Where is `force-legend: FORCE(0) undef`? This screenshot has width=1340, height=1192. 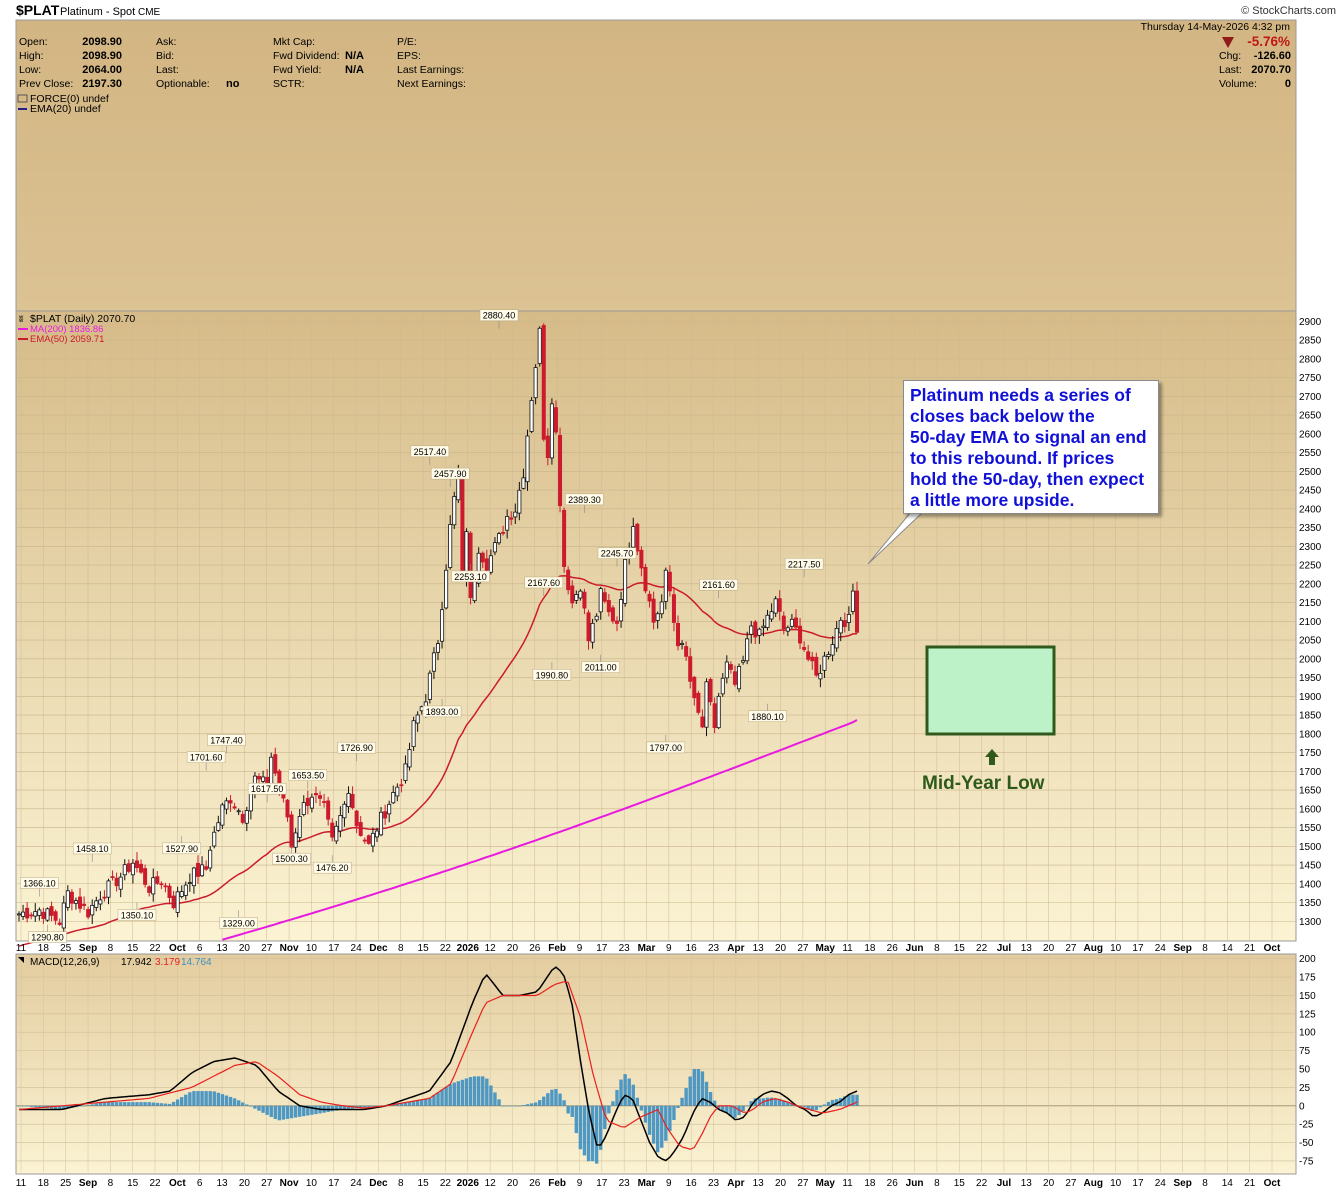 force-legend: FORCE(0) undef is located at coordinates (69, 99).